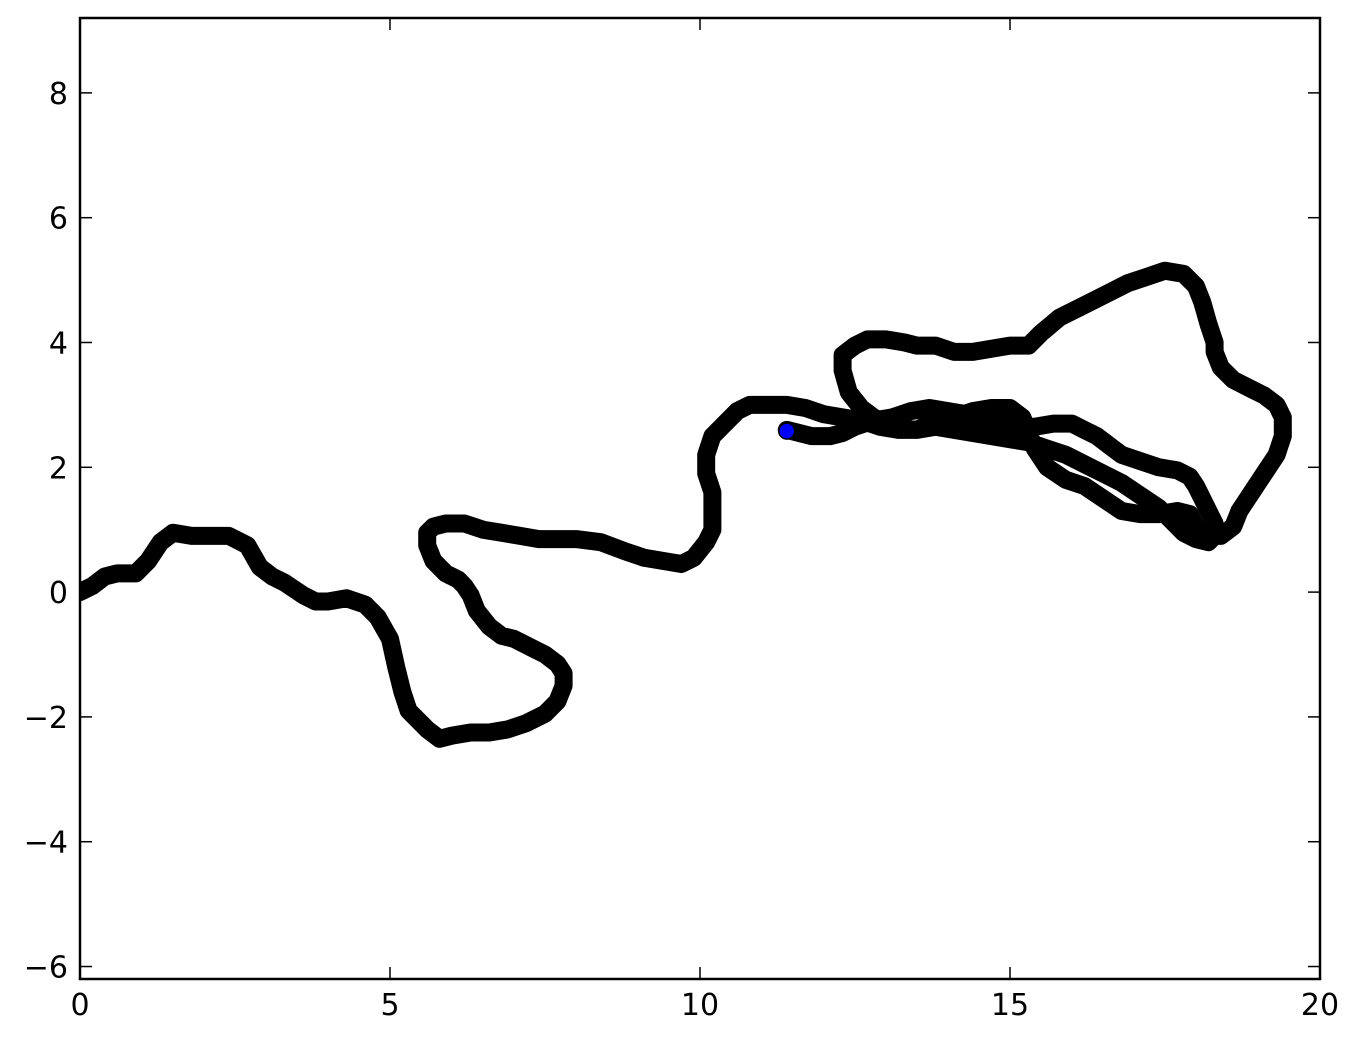  I want to click on current-position-marker, so click(787, 431).